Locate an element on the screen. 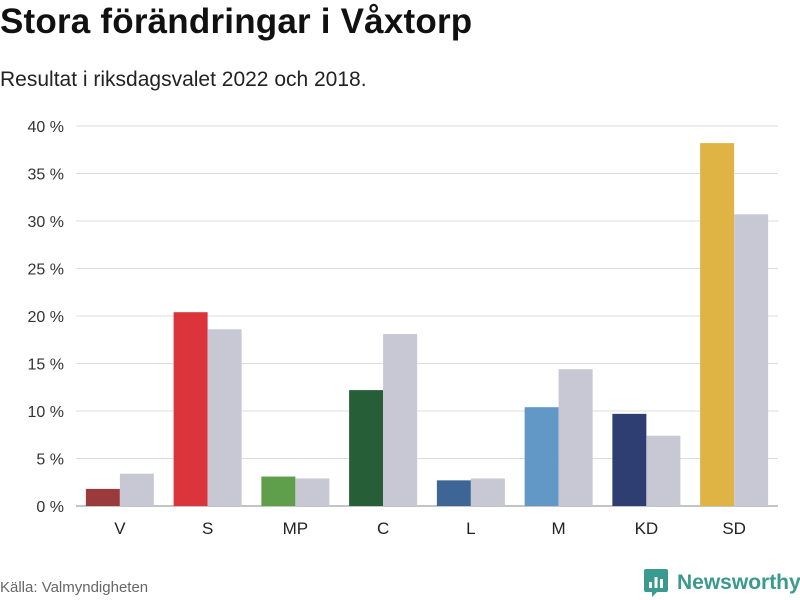 This screenshot has width=800, height=600. y-tick-label: 40 % is located at coordinates (46, 127).